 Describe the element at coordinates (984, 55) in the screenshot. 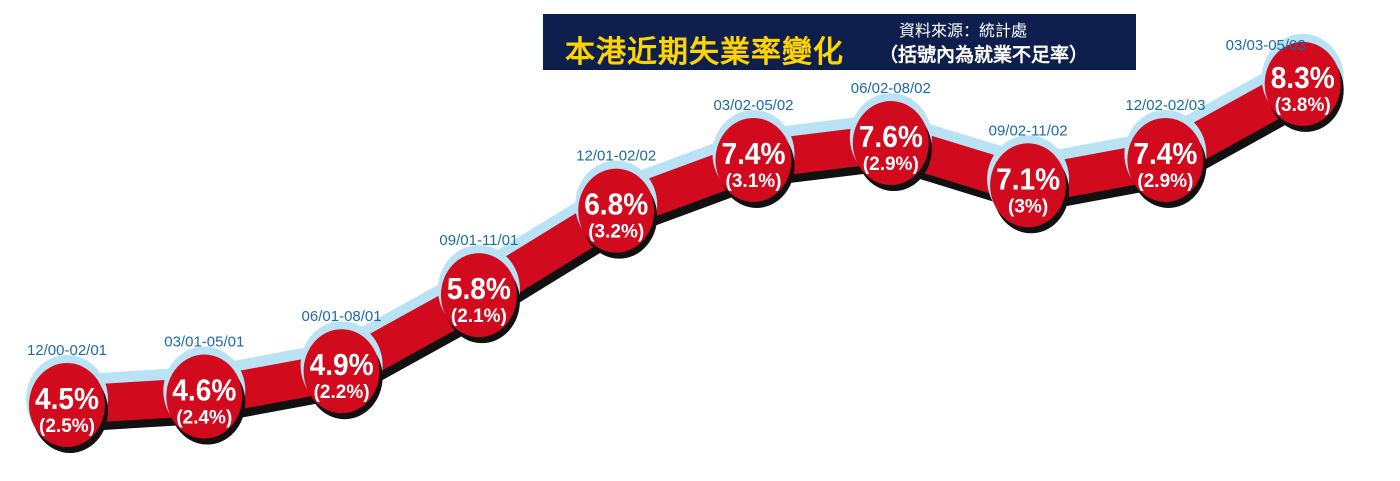

I see `chart-note: （括號內為就業不足率）` at that location.